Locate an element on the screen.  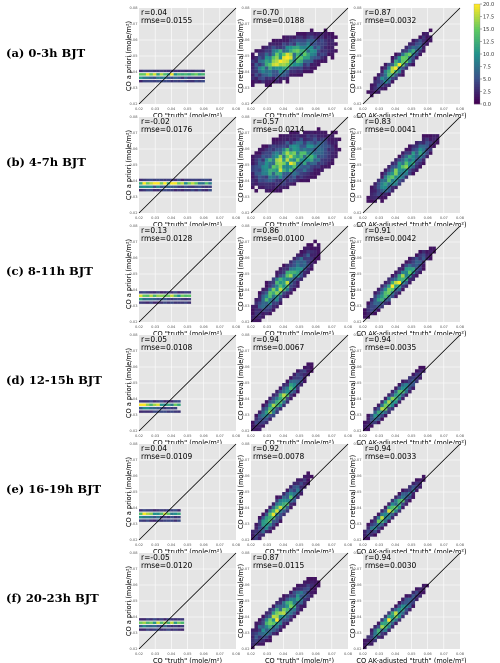
x-tick-label: 0.08 is located at coordinates (460, 654).